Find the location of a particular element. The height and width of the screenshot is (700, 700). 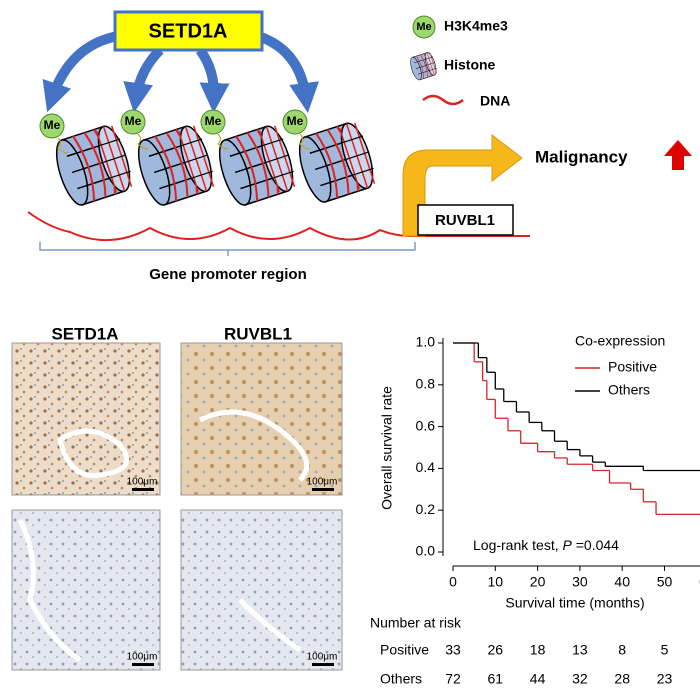

risk-count: 8 is located at coordinates (622, 650).